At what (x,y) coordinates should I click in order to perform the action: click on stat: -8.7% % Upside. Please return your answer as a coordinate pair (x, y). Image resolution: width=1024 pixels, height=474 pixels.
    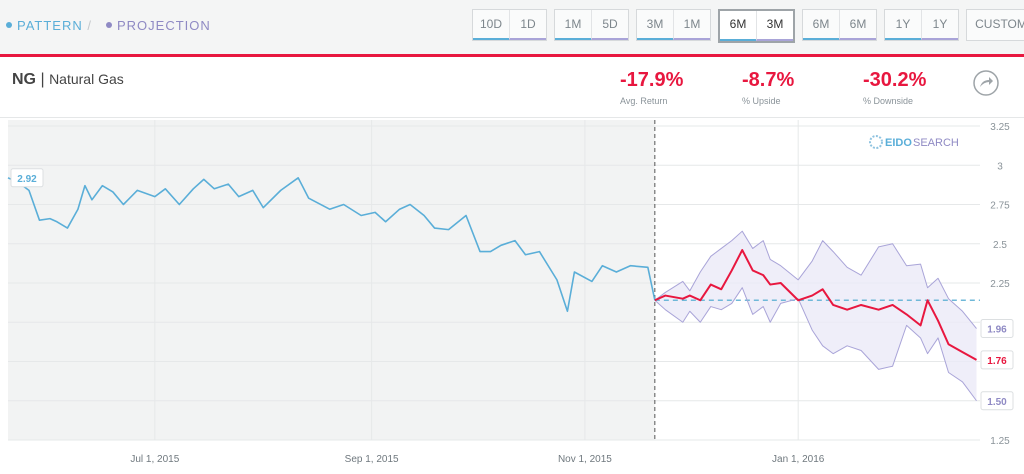
    Looking at the image, I should click on (787, 87).